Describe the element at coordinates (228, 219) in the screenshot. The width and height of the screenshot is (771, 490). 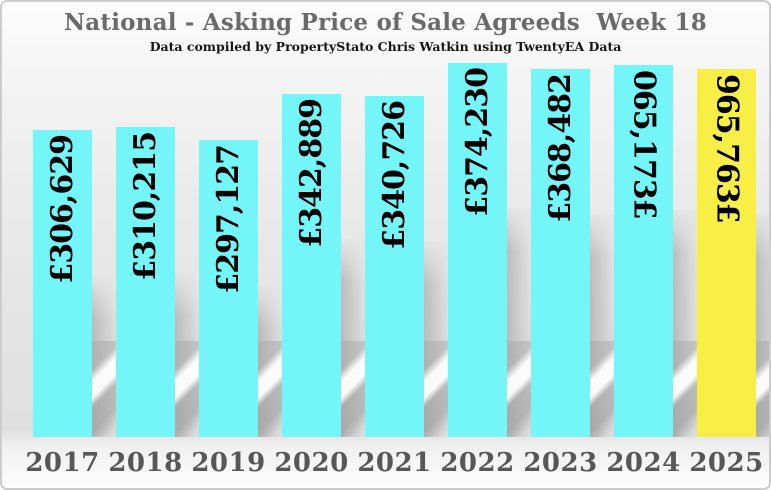
I see `bar-value-label: £297,127` at that location.